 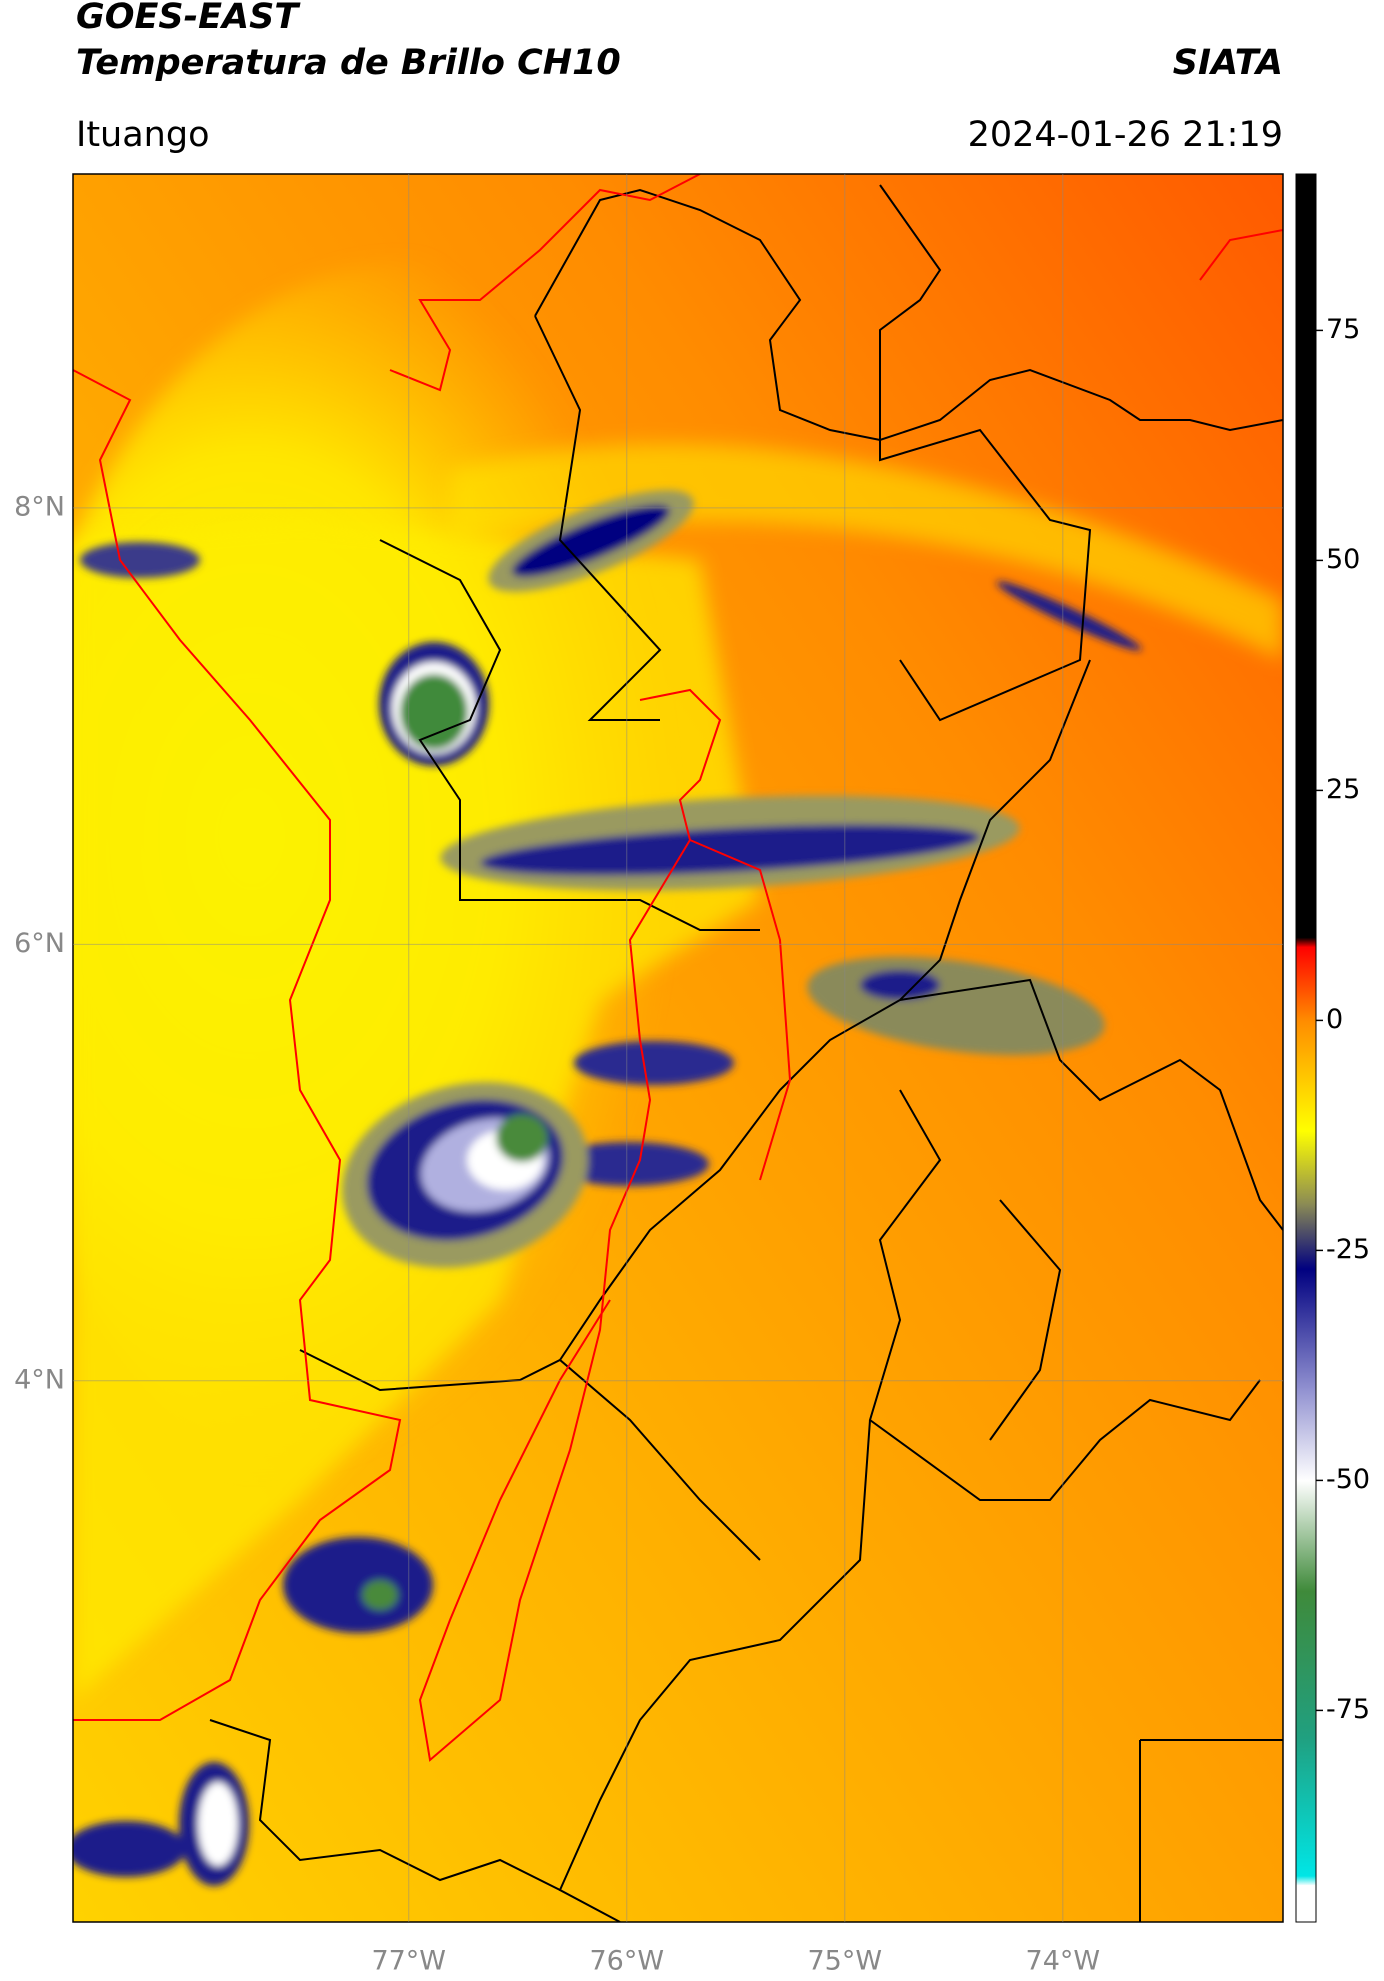 What do you see at coordinates (1343, 329) in the screenshot?
I see `colorbar-tick-label: 75` at bounding box center [1343, 329].